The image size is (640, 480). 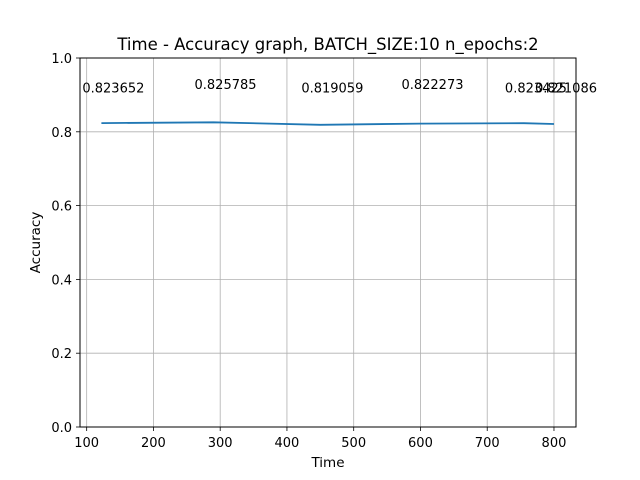 I want to click on x-tick-label: 200, so click(x=153, y=443).